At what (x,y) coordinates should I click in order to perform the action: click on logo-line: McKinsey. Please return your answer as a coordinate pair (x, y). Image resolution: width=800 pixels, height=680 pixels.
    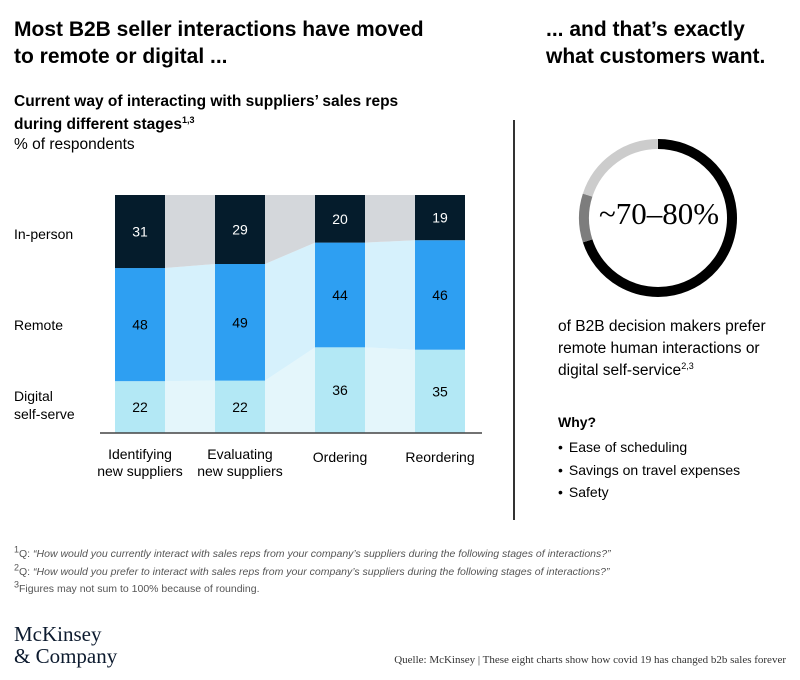
    Looking at the image, I should click on (58, 634).